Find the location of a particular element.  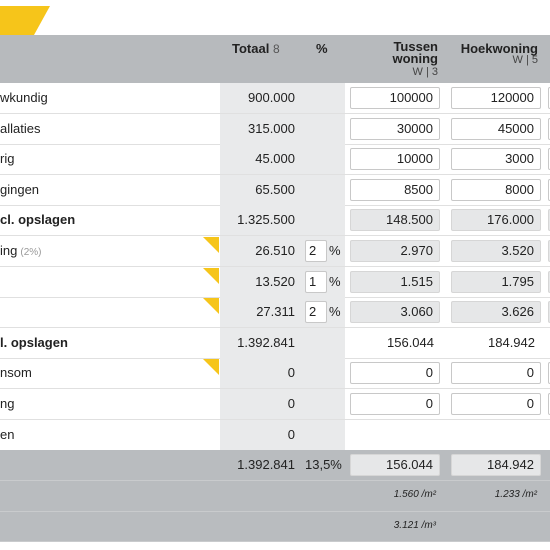

row-label: en is located at coordinates (7, 434).